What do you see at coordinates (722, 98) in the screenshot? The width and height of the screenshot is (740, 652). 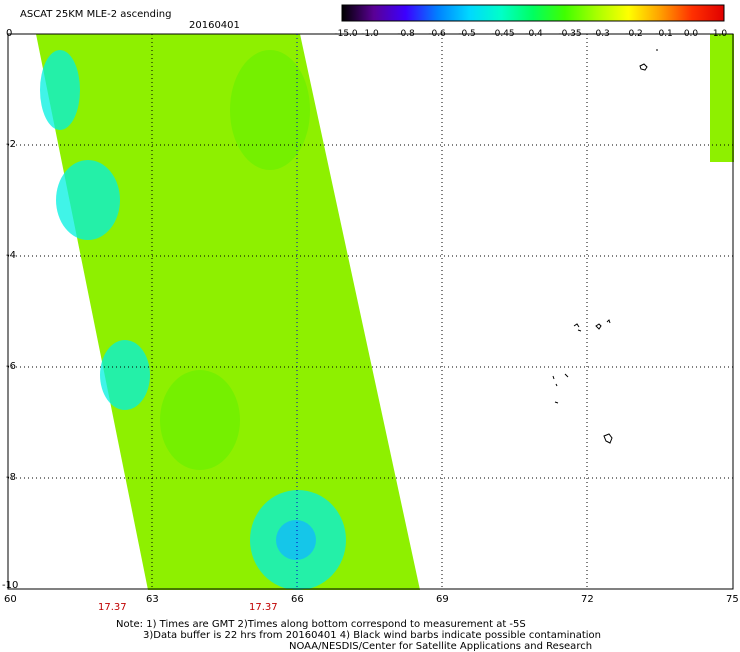 I see `east-swath-strip` at bounding box center [722, 98].